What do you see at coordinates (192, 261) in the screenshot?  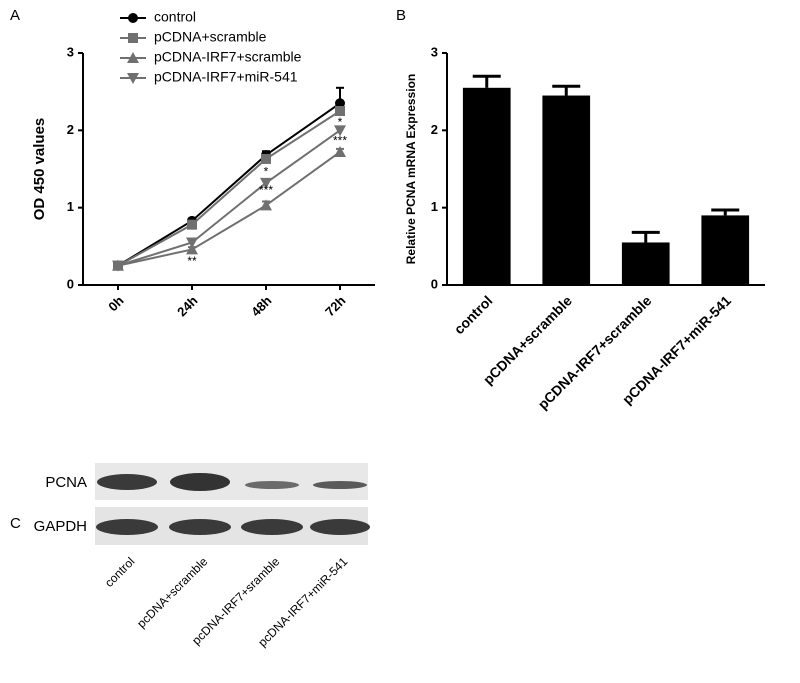 I see `annotation: **` at bounding box center [192, 261].